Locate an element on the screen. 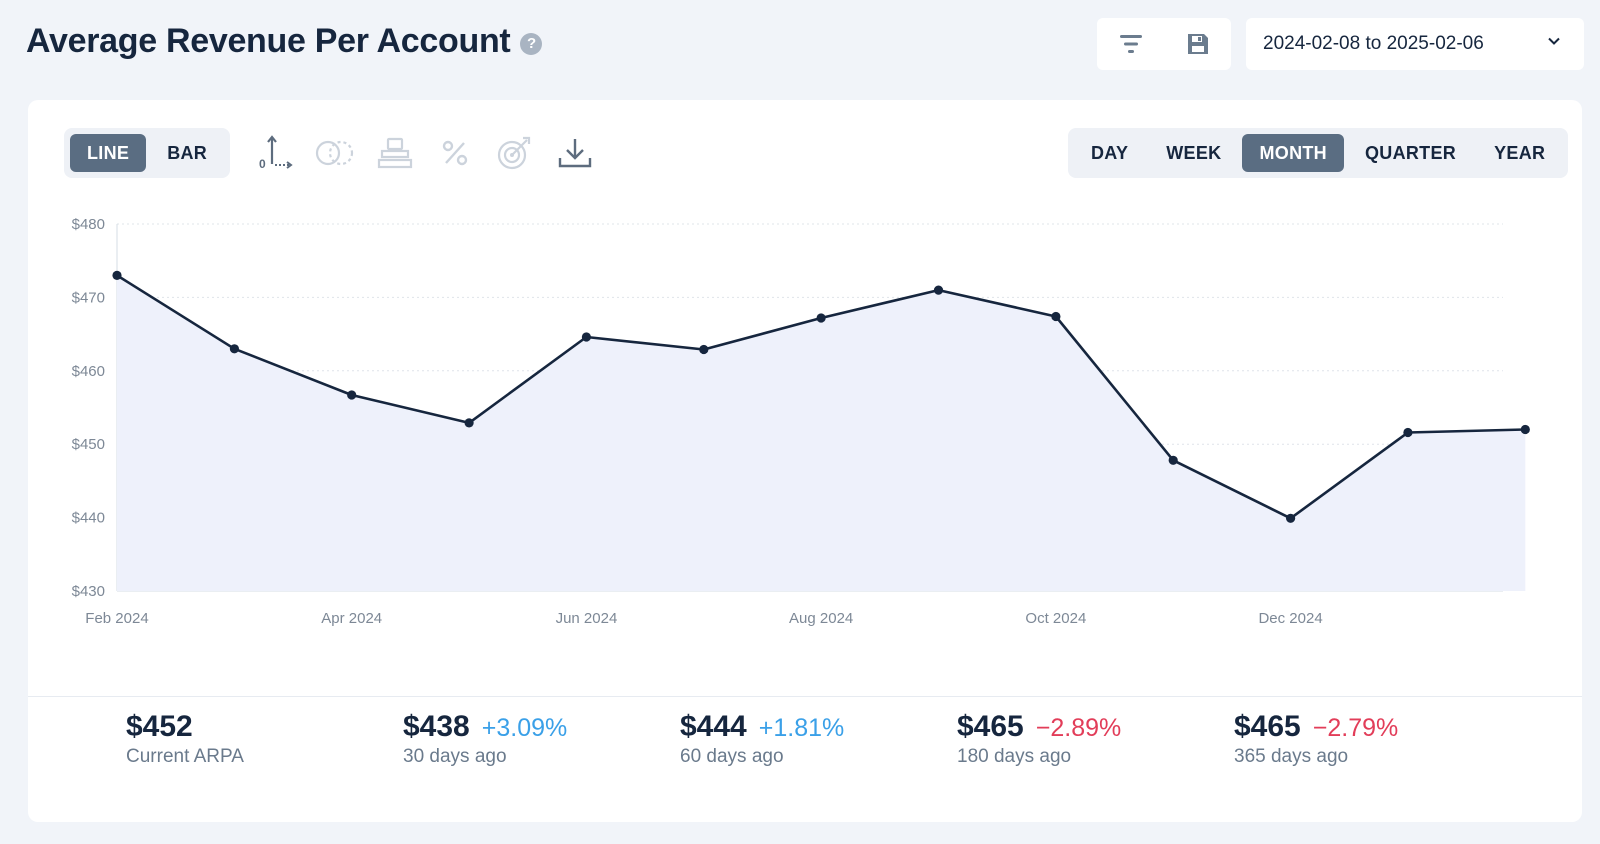  goal-target-icon is located at coordinates (515, 153).